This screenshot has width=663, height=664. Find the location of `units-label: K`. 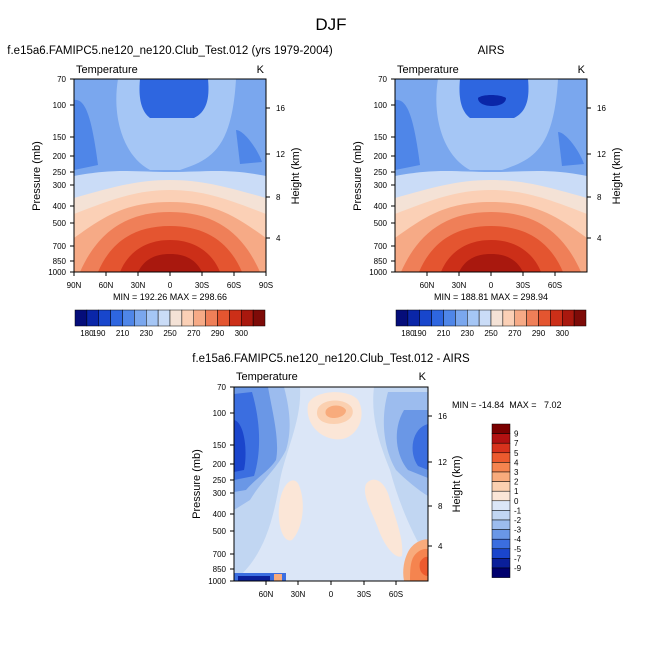

units-label: K is located at coordinates (261, 70).